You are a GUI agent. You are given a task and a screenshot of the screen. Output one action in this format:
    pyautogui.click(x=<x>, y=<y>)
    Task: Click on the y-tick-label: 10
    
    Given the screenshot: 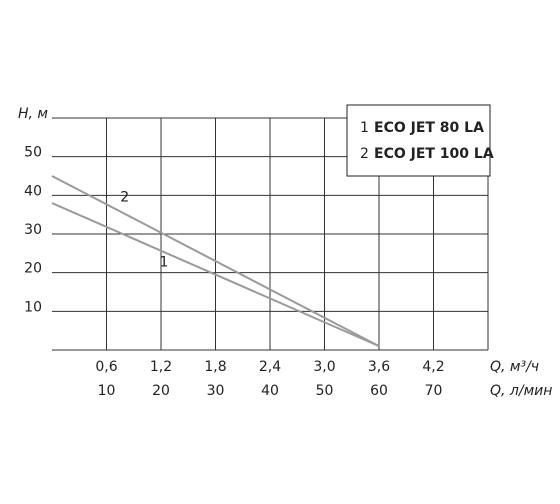 What is the action you would take?
    pyautogui.click(x=33, y=307)
    